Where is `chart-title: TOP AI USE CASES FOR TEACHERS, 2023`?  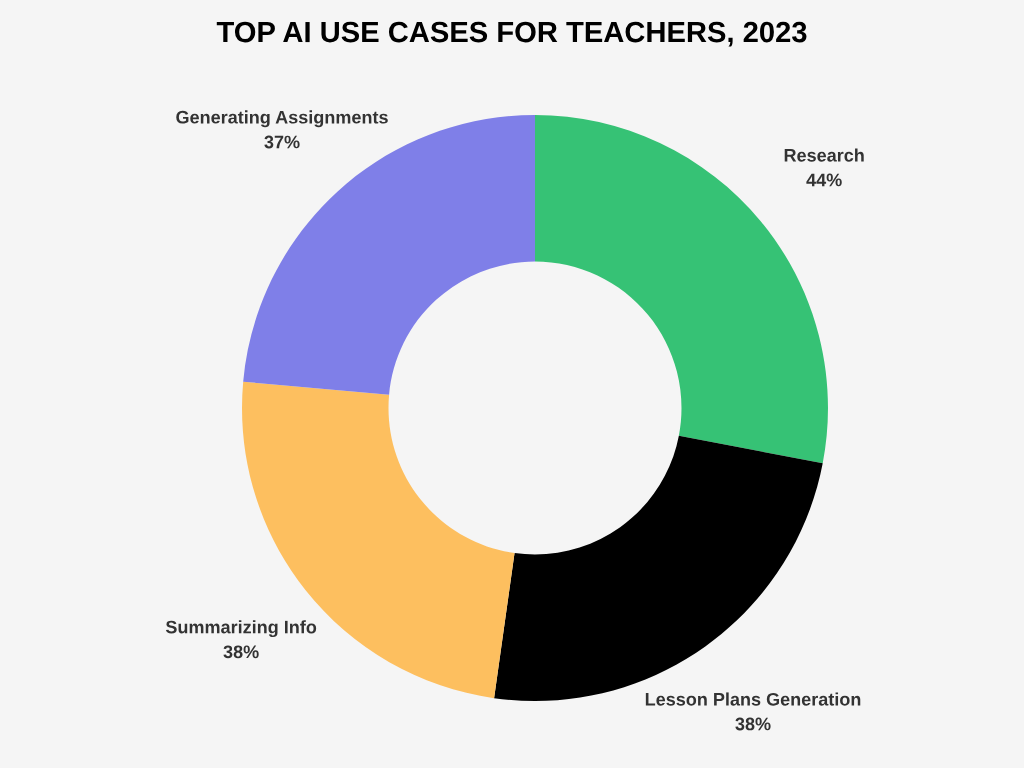 chart-title: TOP AI USE CASES FOR TEACHERS, 2023 is located at coordinates (511, 34).